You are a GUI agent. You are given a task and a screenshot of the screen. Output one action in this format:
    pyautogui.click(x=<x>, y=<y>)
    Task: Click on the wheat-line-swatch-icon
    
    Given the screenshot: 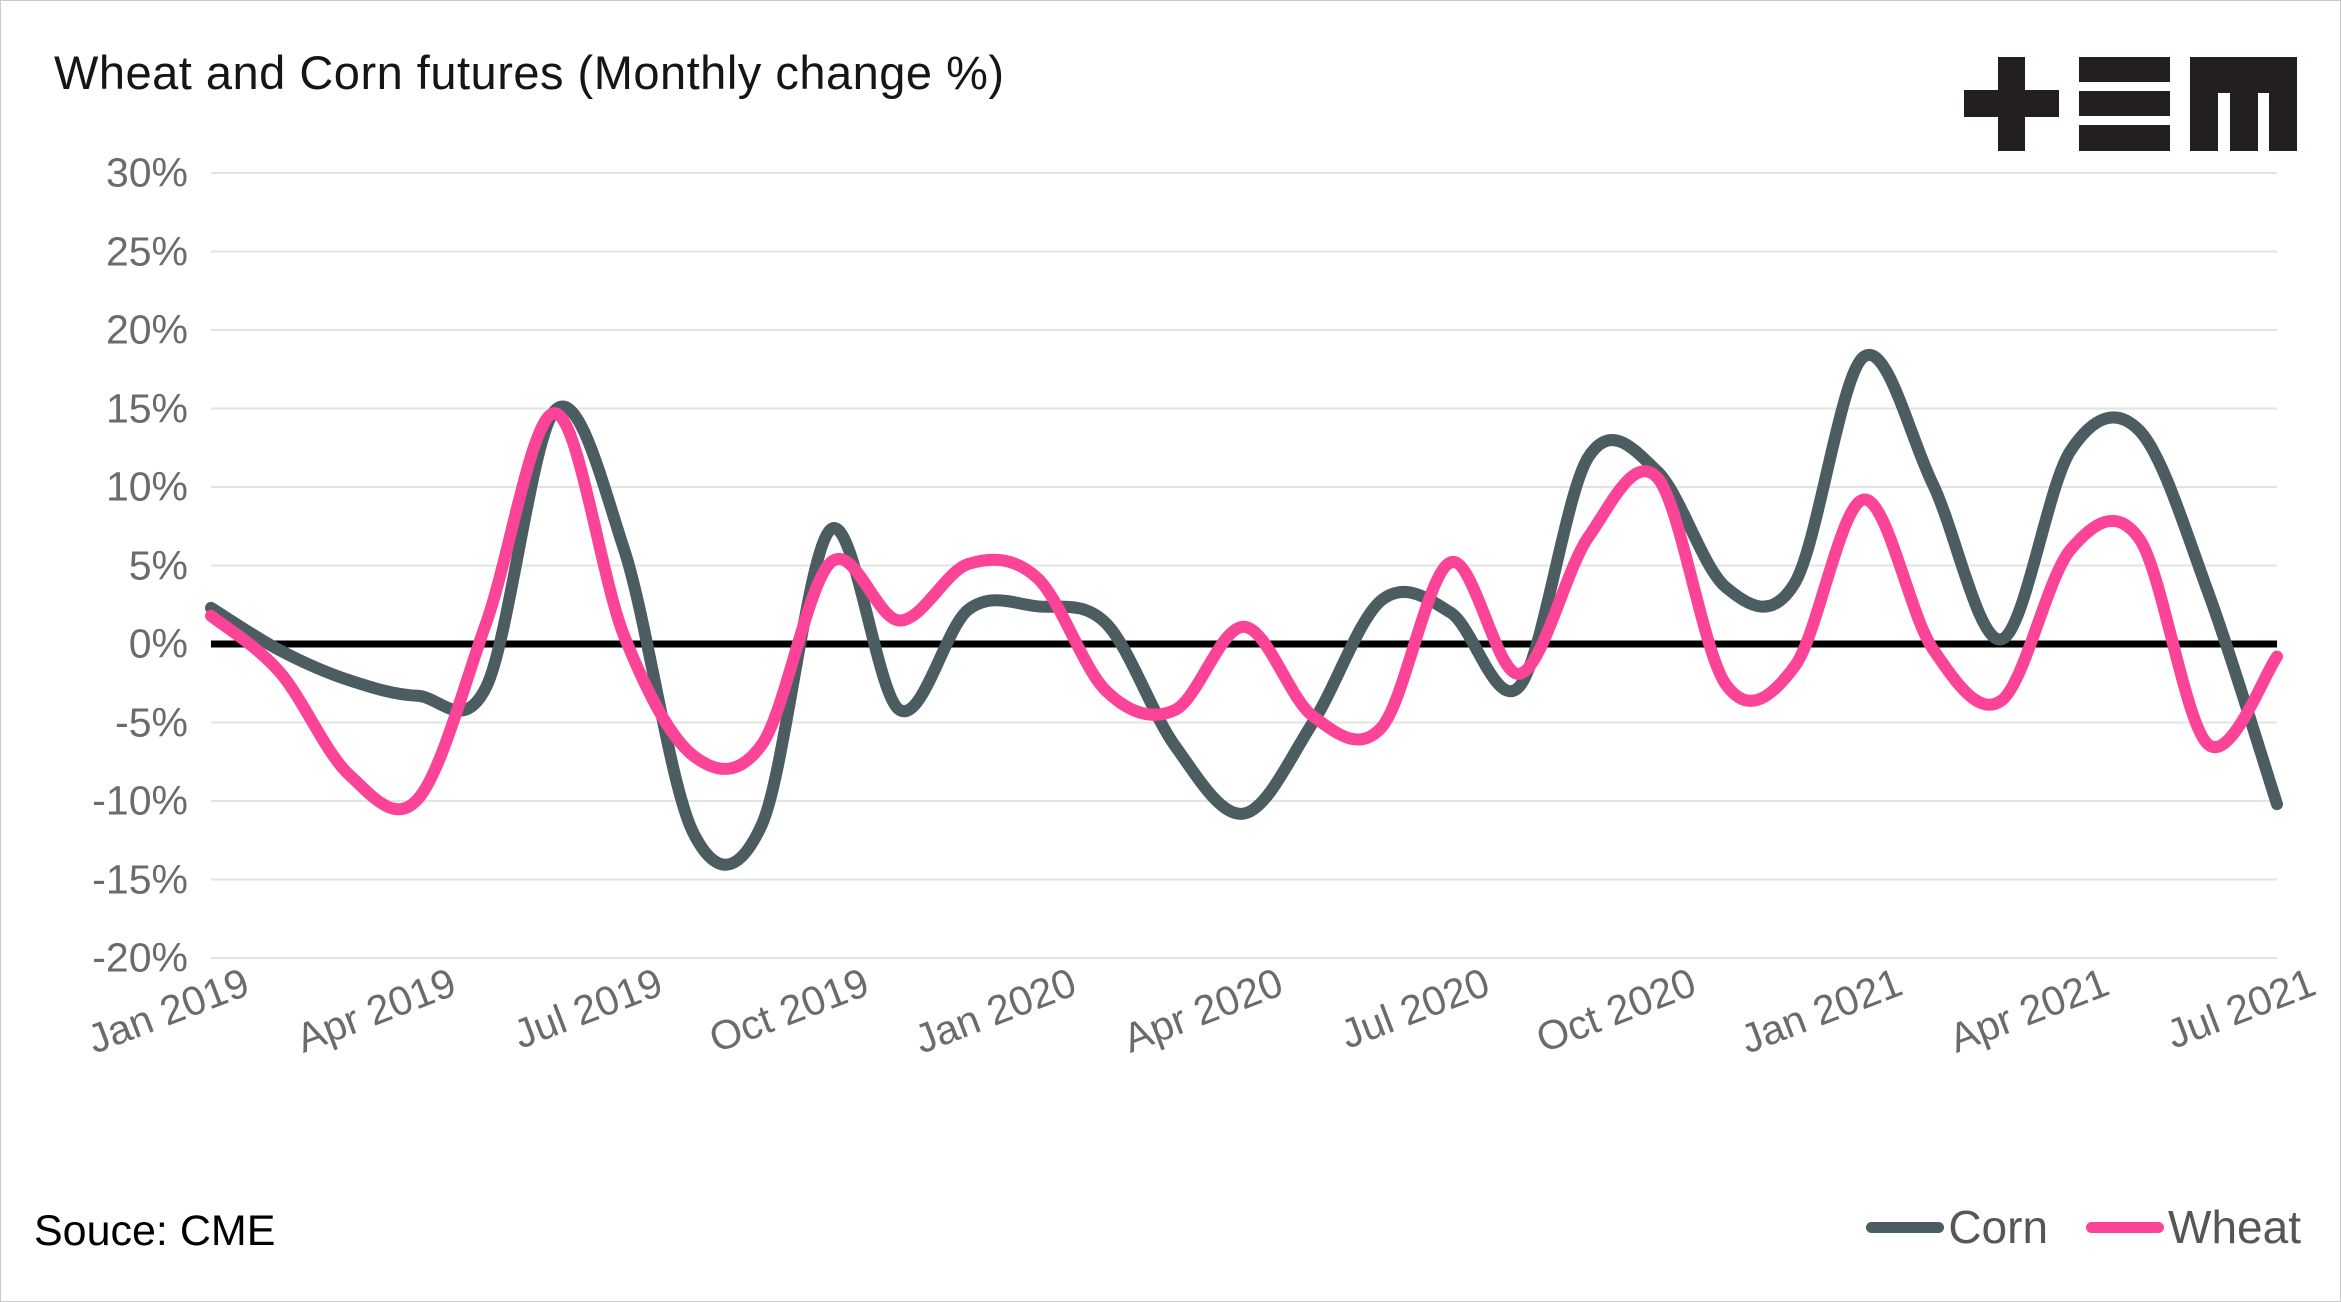 What is the action you would take?
    pyautogui.click(x=2125, y=1227)
    